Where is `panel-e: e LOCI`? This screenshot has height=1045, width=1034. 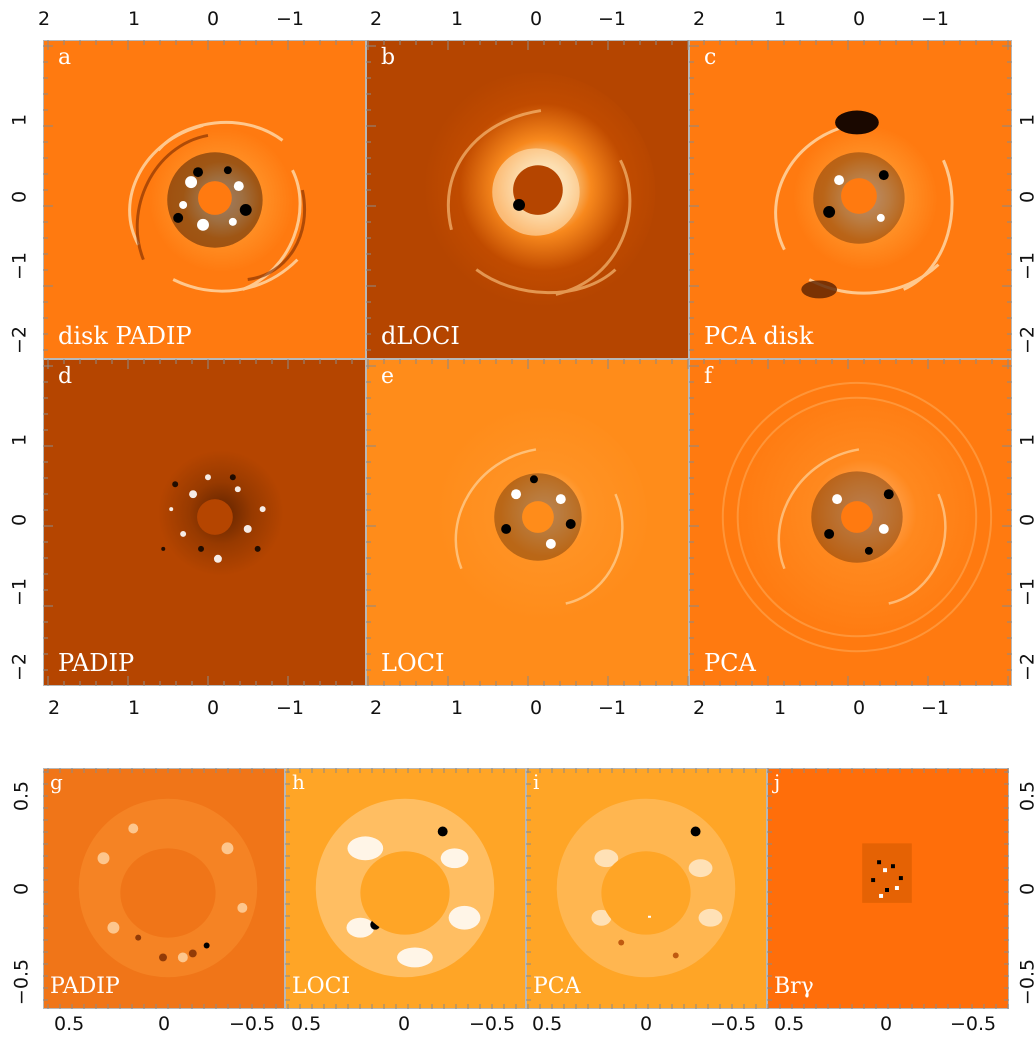 panel-e: e LOCI is located at coordinates (527, 522).